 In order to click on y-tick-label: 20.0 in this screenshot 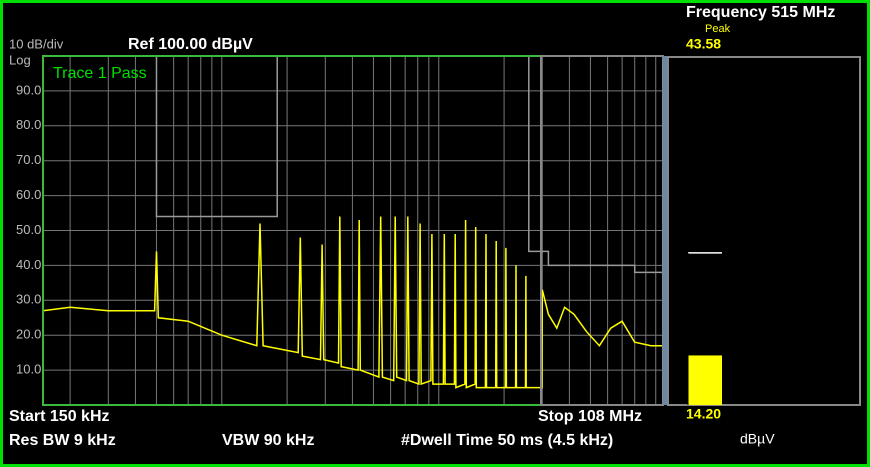, I will do `click(28, 334)`.